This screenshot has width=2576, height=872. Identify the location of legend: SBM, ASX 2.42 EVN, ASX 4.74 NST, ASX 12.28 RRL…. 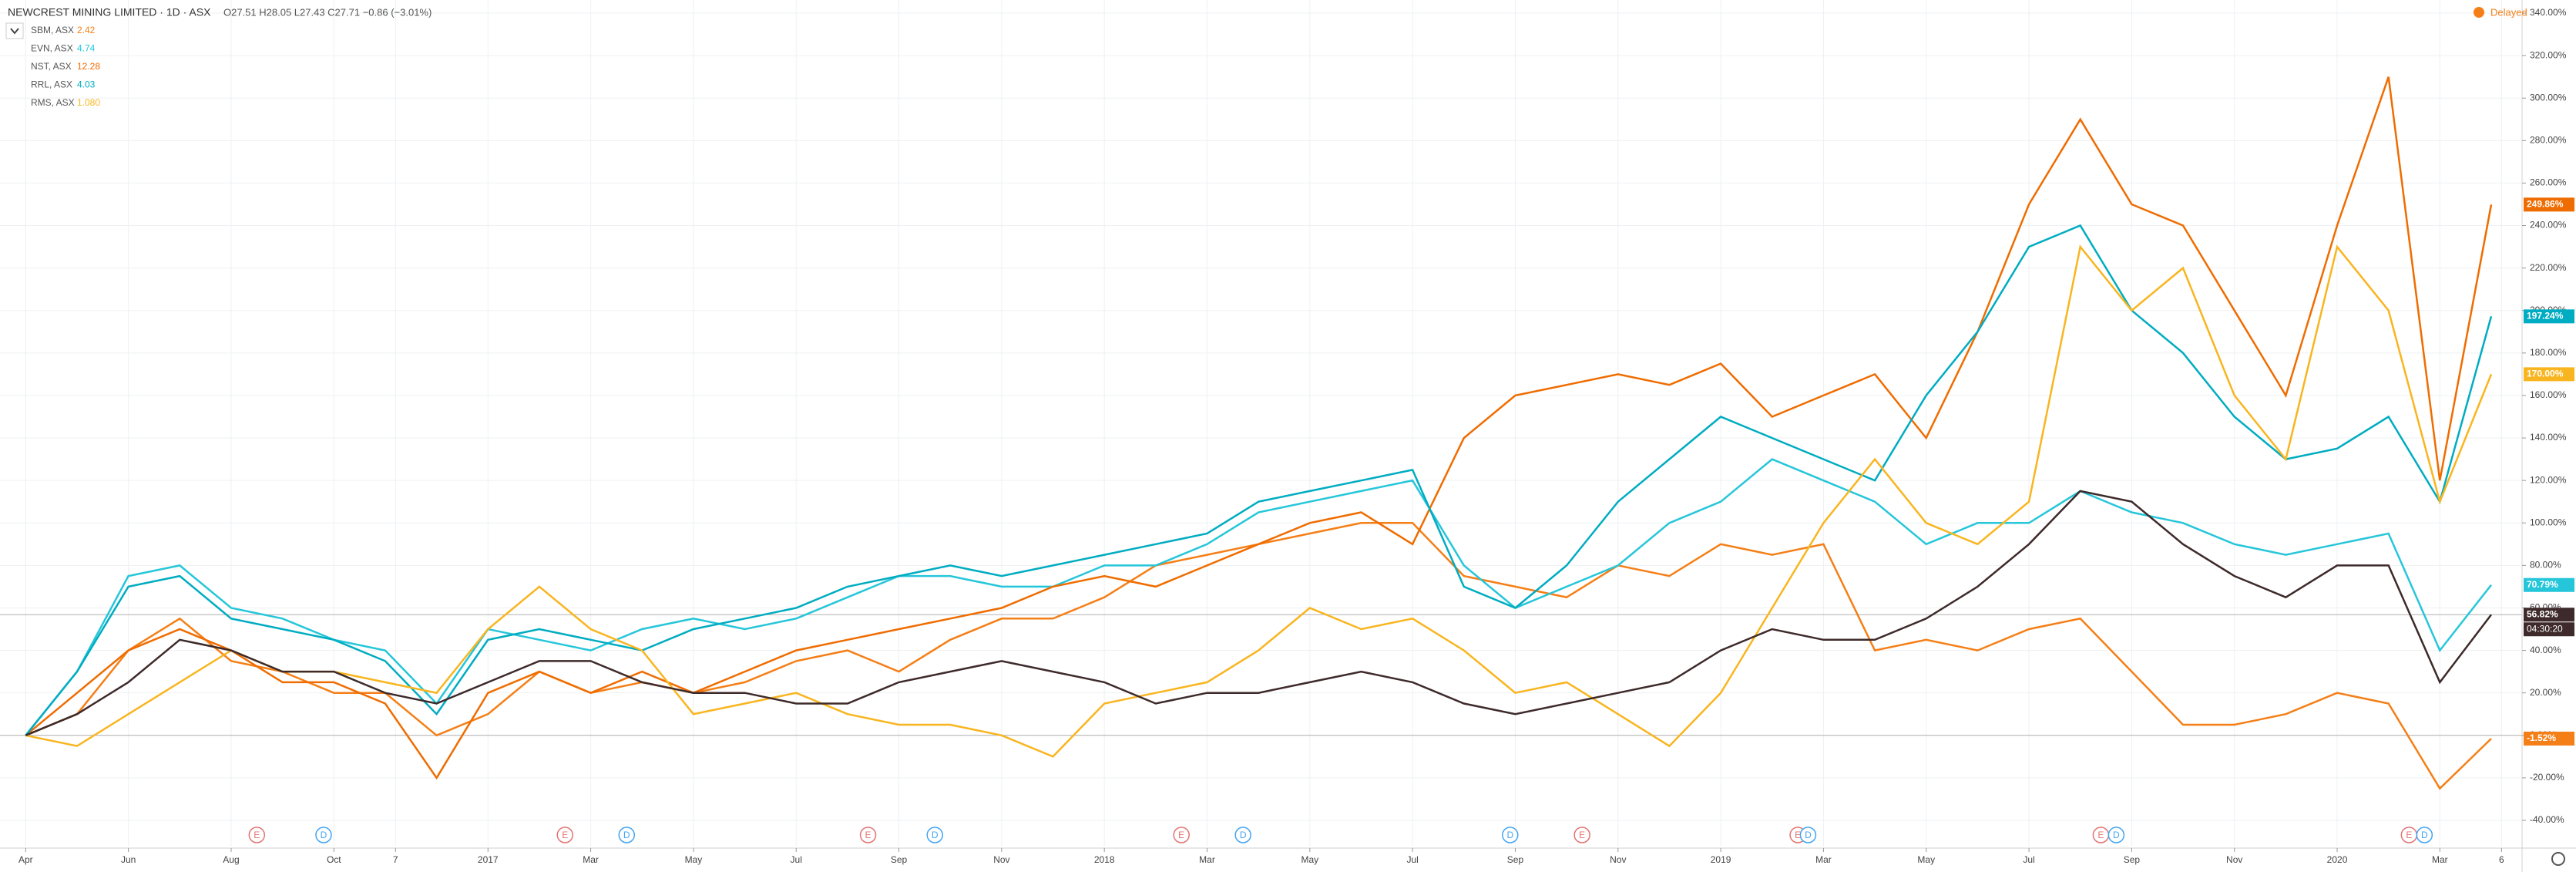
(65, 66).